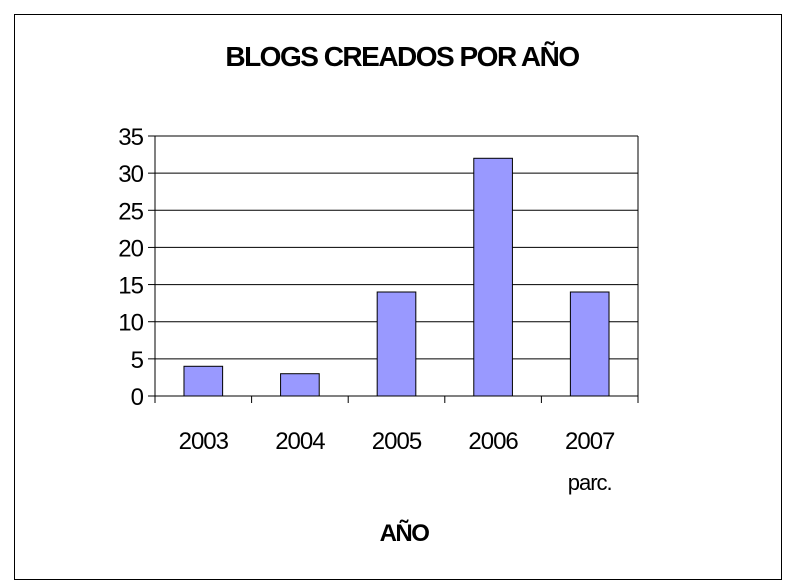 Image resolution: width=786 pixels, height=580 pixels. Describe the element at coordinates (131, 267) in the screenshot. I see `y-tick-labels: 0 5 10 15 20 25 30 35` at that location.